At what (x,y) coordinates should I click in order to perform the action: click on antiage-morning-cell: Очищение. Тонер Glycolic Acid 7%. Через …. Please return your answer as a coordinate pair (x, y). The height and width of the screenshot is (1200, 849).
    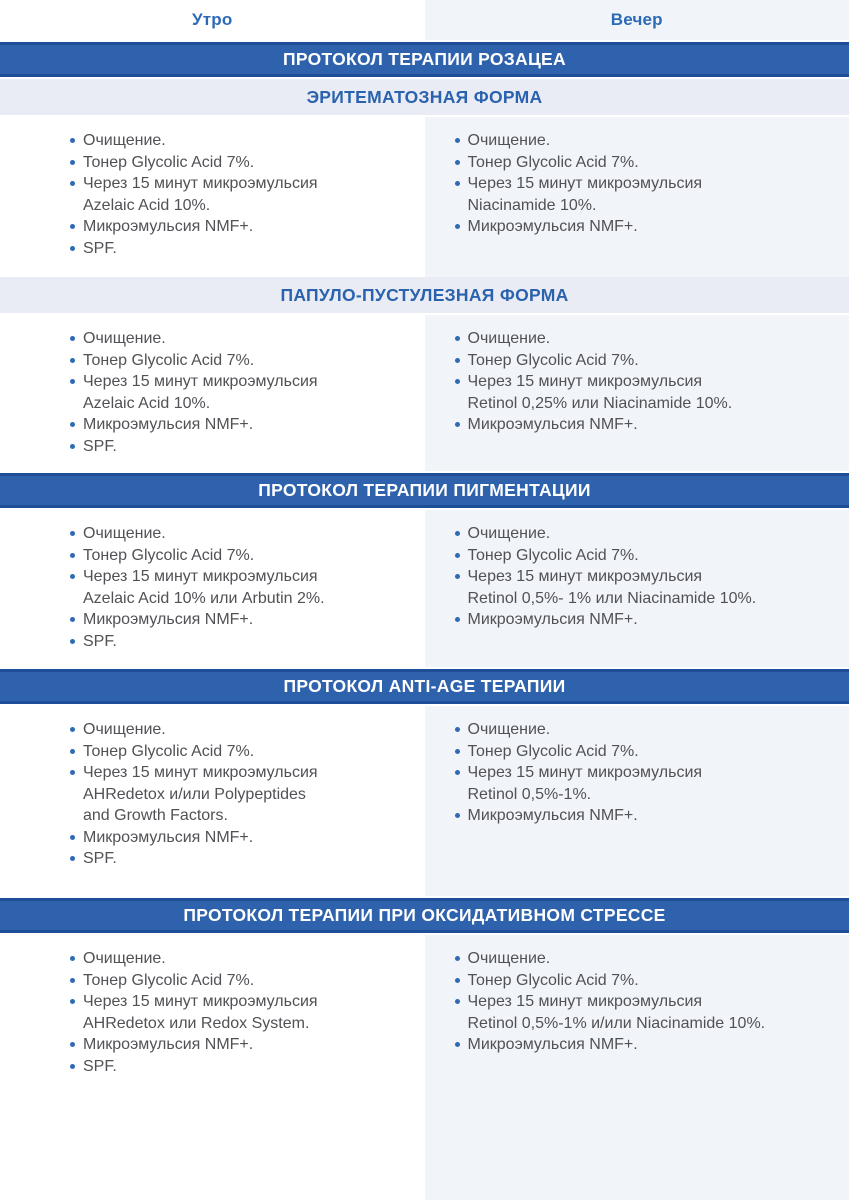
    Looking at the image, I should click on (212, 801).